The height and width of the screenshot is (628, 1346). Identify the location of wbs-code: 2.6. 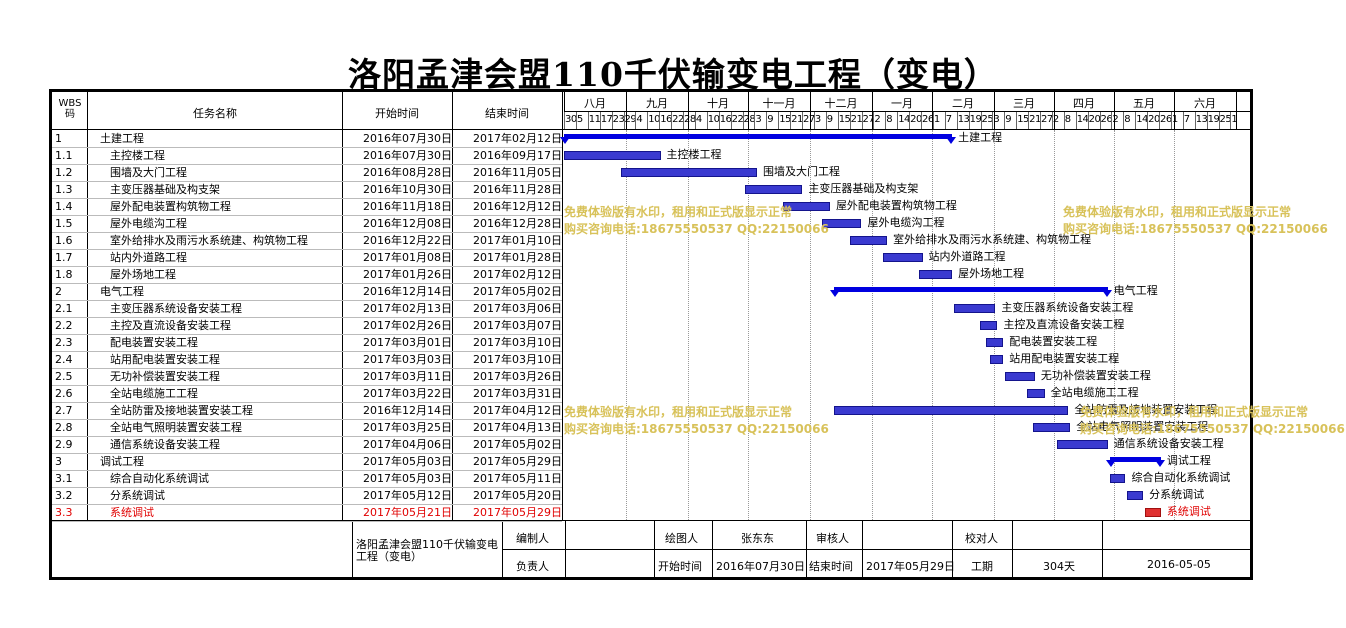
(64, 393).